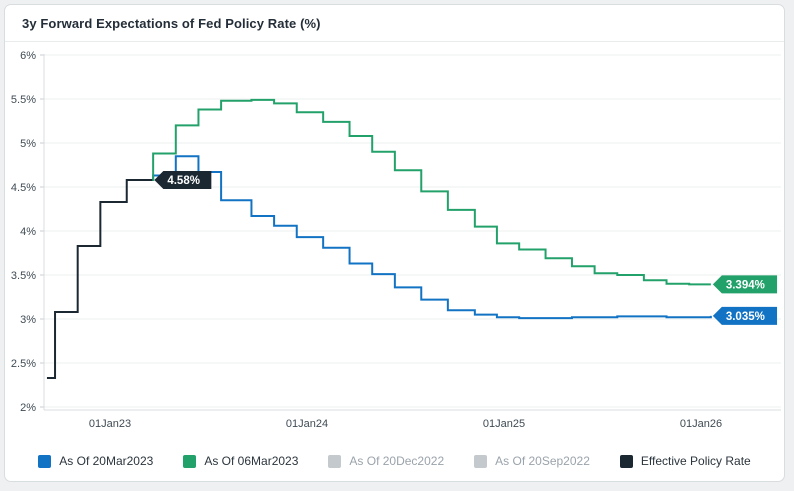 The image size is (794, 491). I want to click on y-tick-label: 5.5%, so click(23, 100).